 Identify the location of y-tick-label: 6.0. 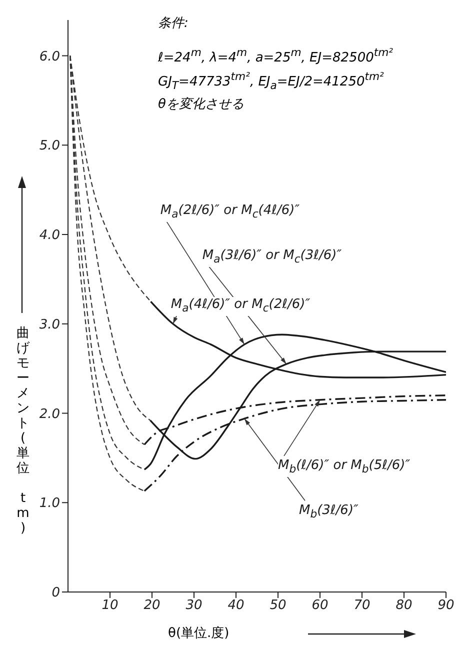
(49, 56).